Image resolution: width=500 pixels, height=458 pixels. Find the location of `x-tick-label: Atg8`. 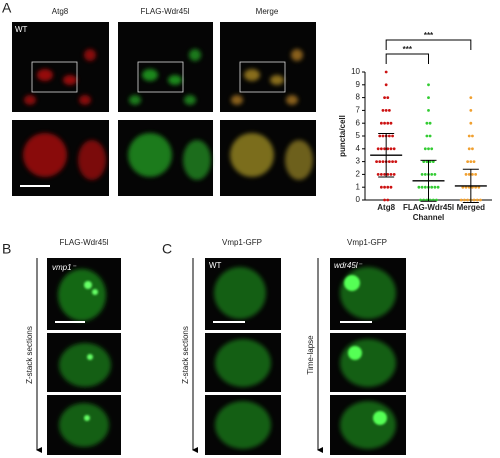

x-tick-label: Atg8 is located at coordinates (386, 207).